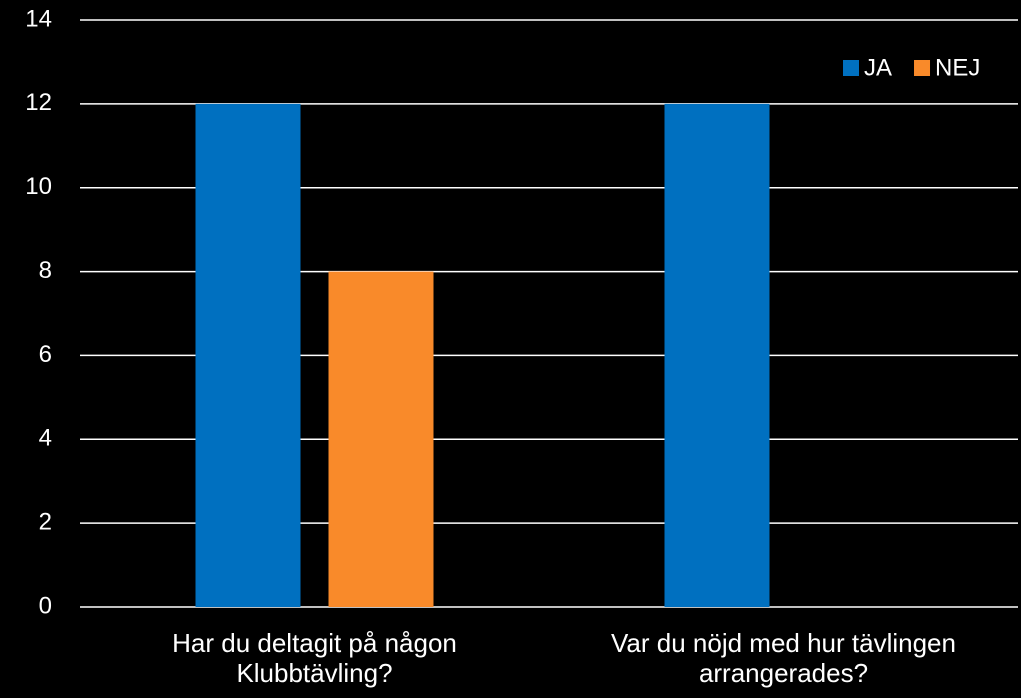  What do you see at coordinates (45, 270) in the screenshot?
I see `y-tick-label: 8` at bounding box center [45, 270].